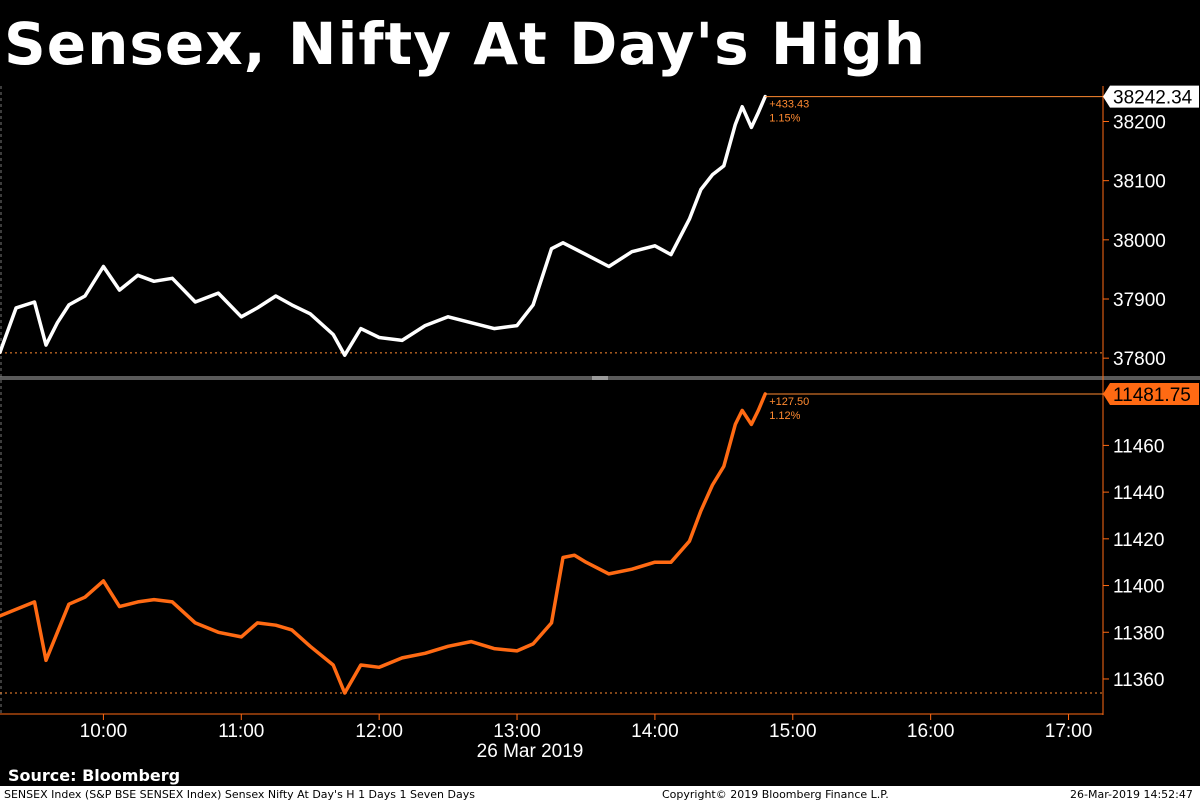 The width and height of the screenshot is (1200, 804). Describe the element at coordinates (517, 731) in the screenshot. I see `x-tick-label: 13:00` at that location.